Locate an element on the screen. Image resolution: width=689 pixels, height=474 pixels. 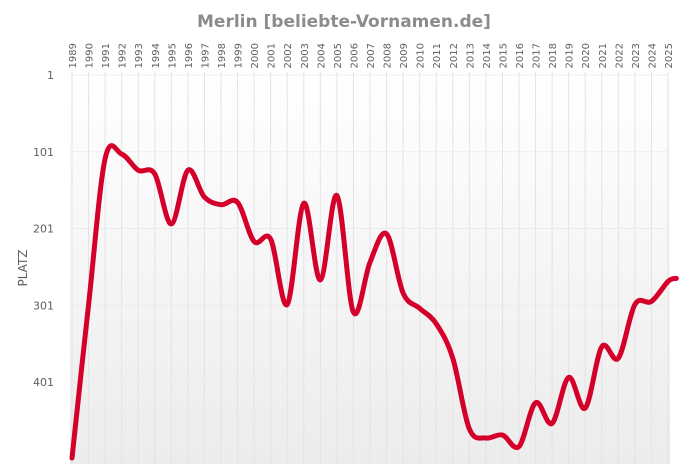
y-tick-label: 401 is located at coordinates (43, 382).